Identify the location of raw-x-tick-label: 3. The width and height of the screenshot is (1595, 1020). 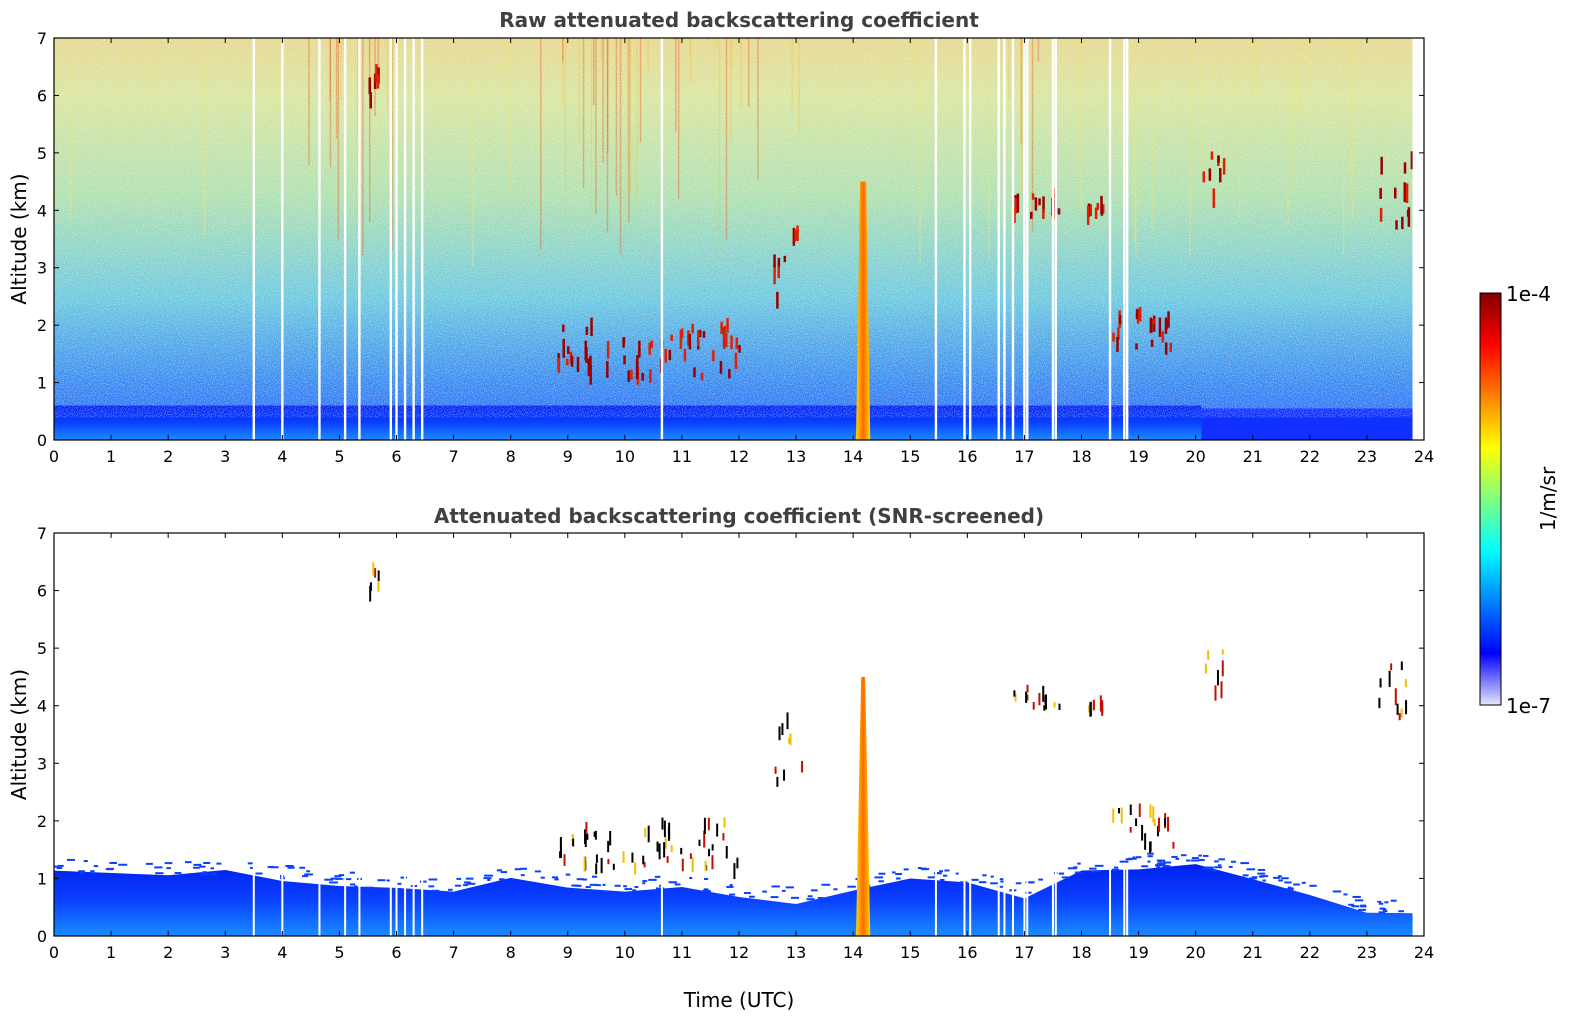
(225, 456).